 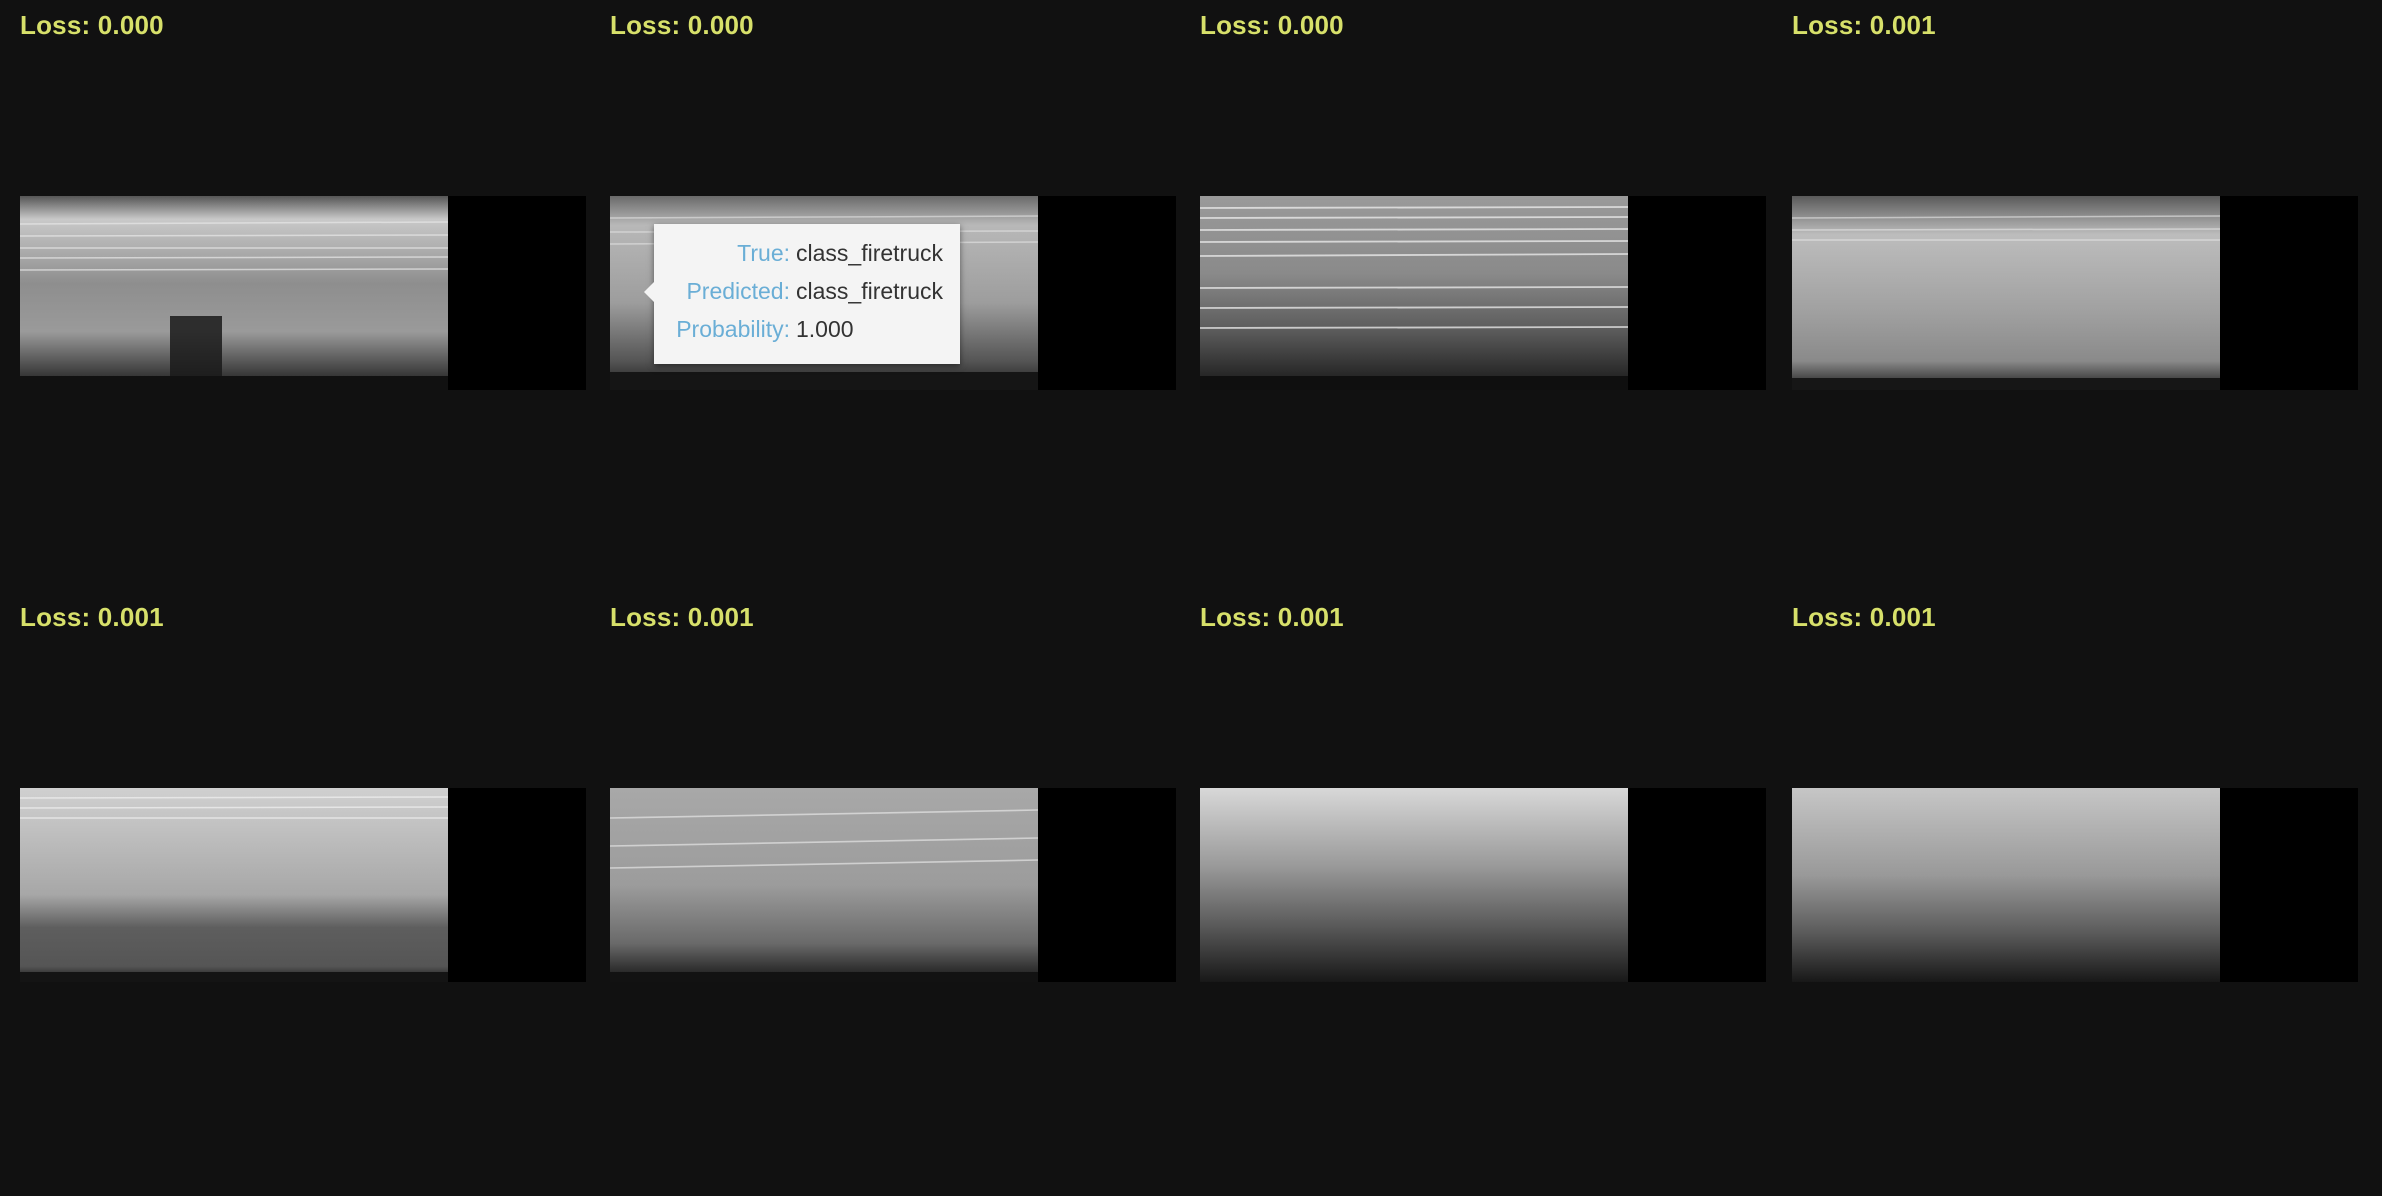 I want to click on tooltip-true-value: class_firetruck, so click(x=869, y=253).